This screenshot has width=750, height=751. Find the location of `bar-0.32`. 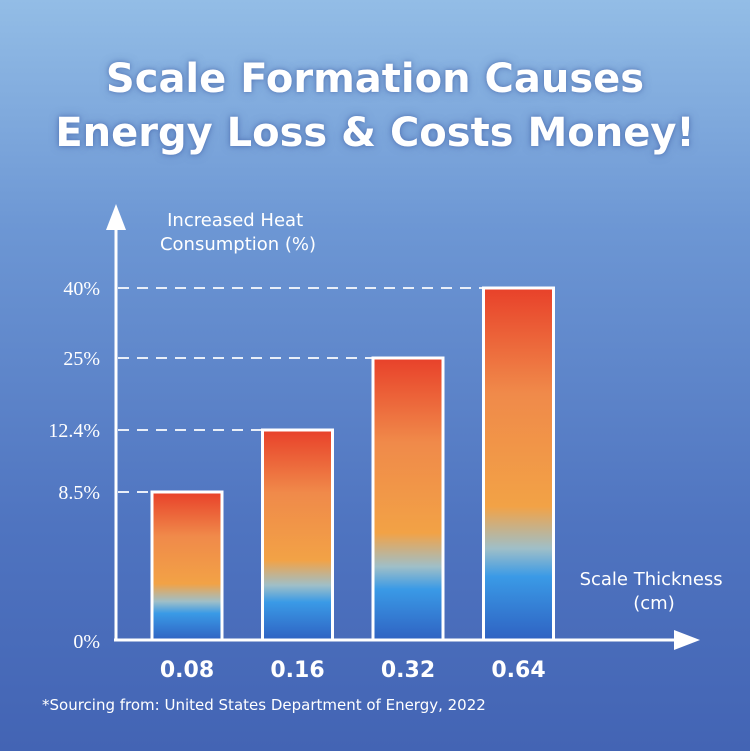

bar-0.32 is located at coordinates (408, 499).